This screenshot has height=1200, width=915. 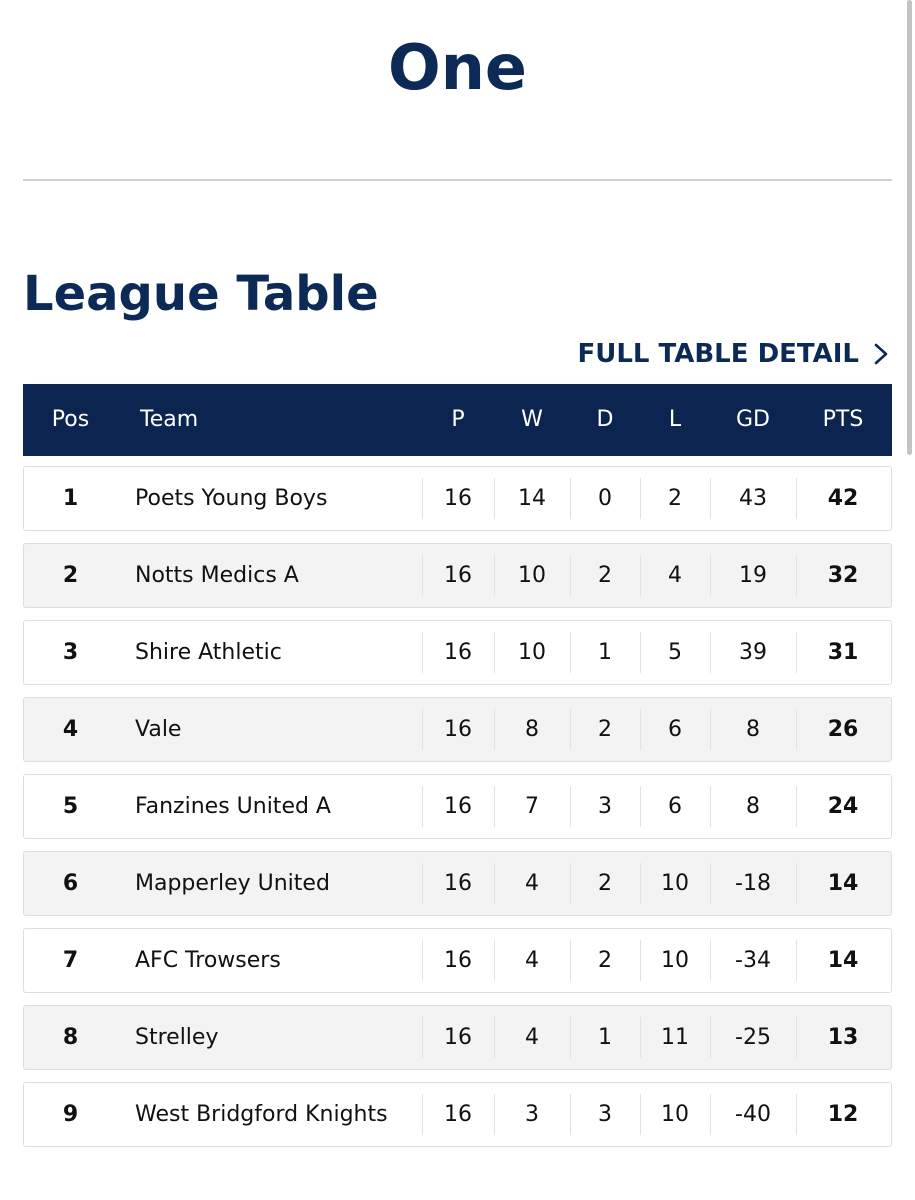 What do you see at coordinates (718, 354) in the screenshot?
I see `full-table-detail-label: FULL TABLE DETAIL` at bounding box center [718, 354].